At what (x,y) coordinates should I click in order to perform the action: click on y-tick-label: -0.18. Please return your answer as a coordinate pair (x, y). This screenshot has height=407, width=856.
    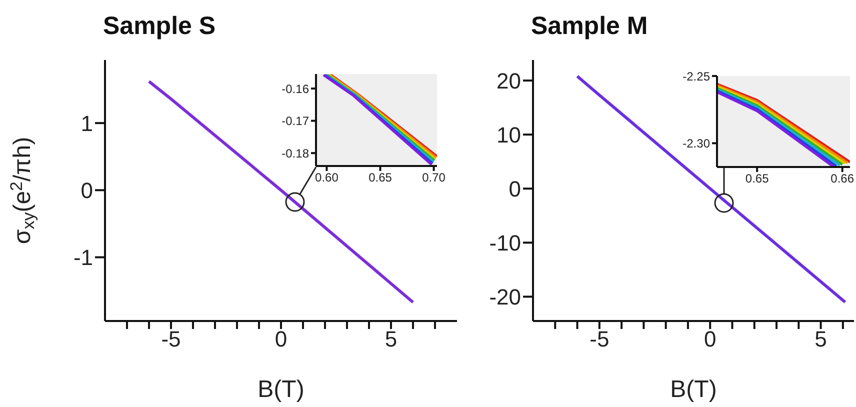
    Looking at the image, I should click on (296, 153).